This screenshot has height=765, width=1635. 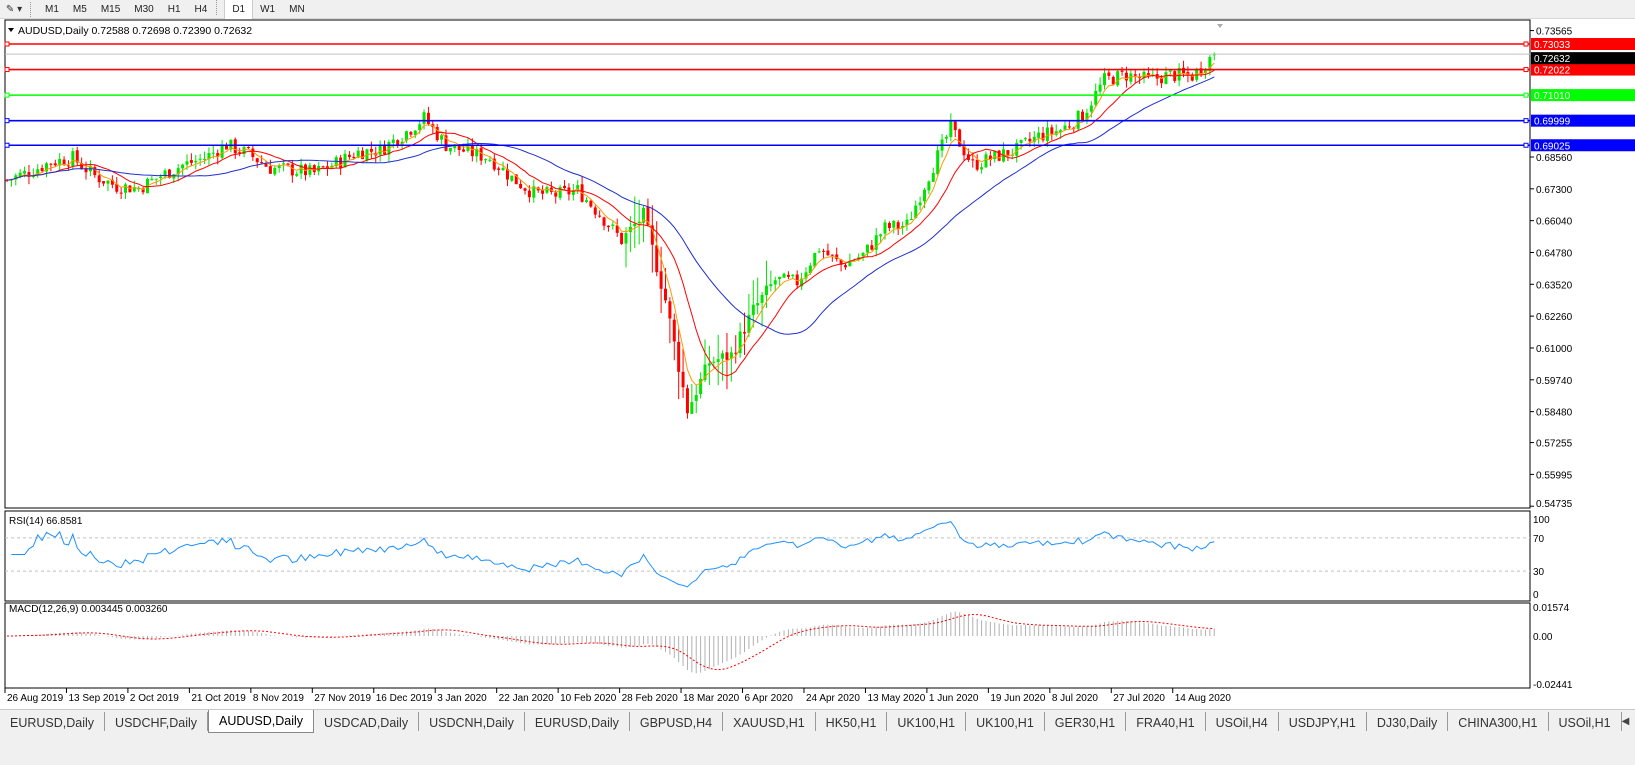 I want to click on rsi-pane, so click(x=767, y=556).